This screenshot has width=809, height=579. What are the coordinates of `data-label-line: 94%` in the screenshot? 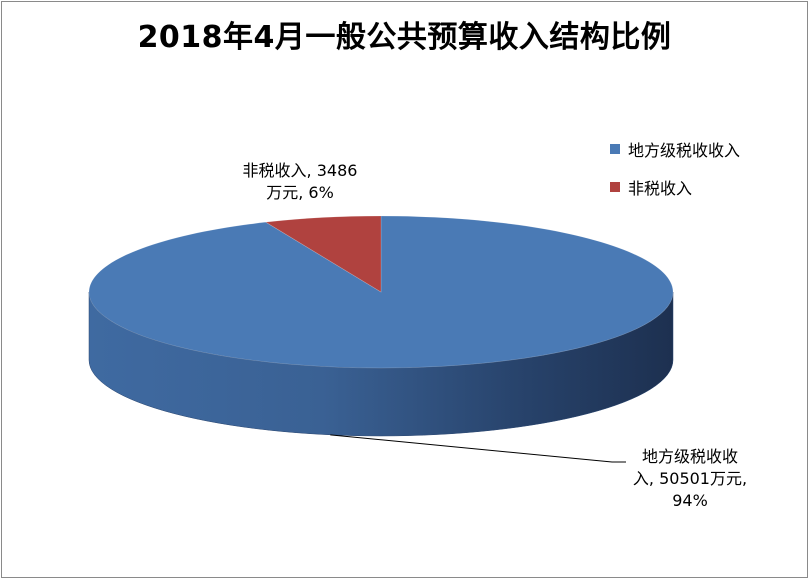 It's located at (690, 500).